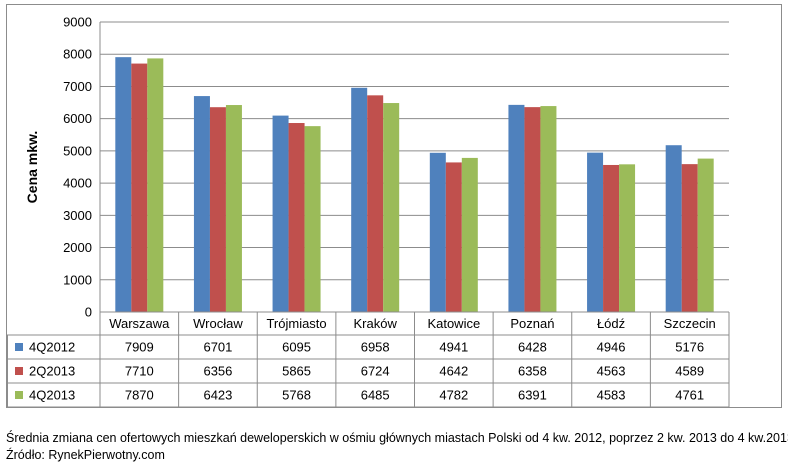 This screenshot has width=788, height=464. Describe the element at coordinates (52, 371) in the screenshot. I see `legend-series-name: 2Q2013` at that location.